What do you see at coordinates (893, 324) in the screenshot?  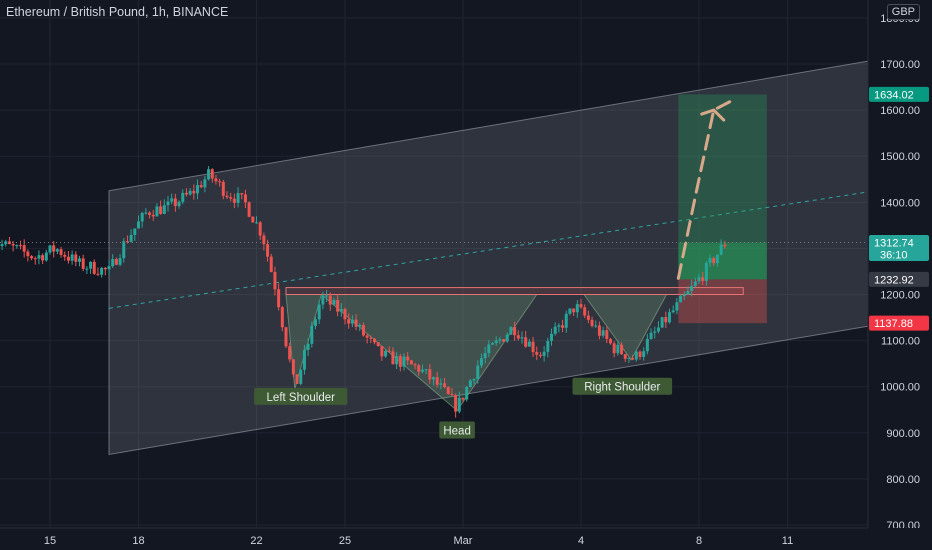 I see `price-tag-label: 1137.88` at bounding box center [893, 324].